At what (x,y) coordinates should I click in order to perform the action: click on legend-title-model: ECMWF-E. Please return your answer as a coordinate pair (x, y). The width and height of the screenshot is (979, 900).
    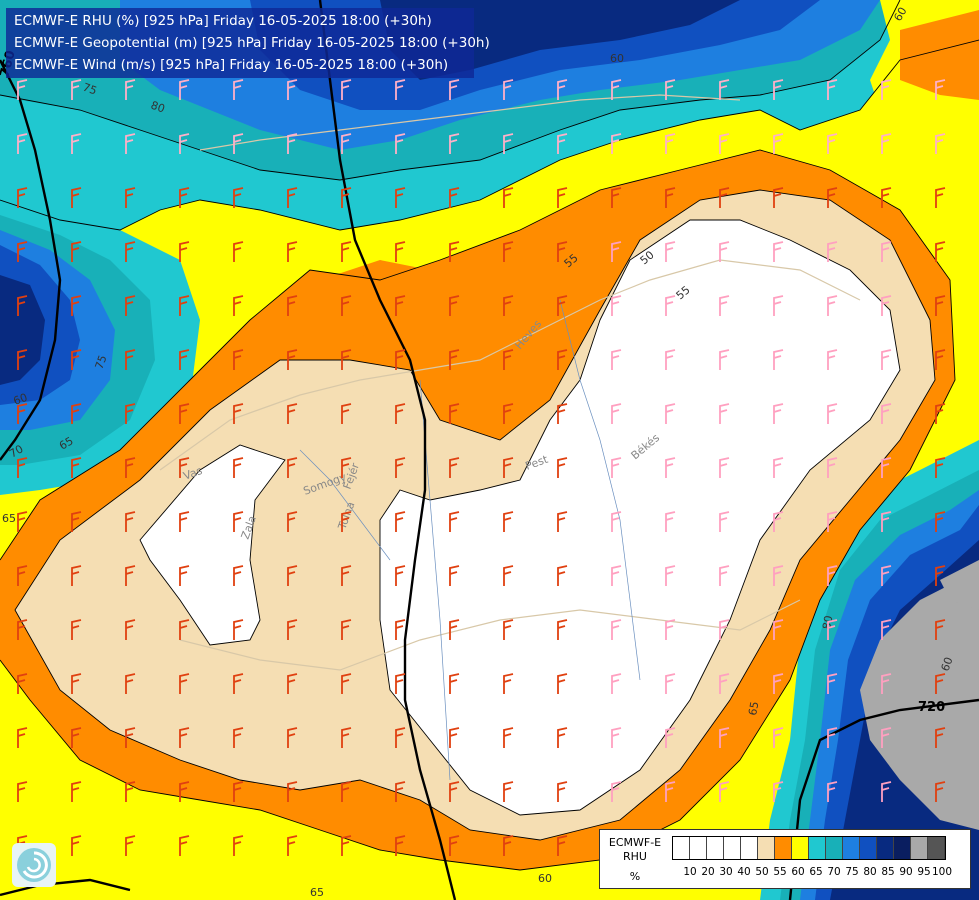
    Looking at the image, I should click on (635, 842).